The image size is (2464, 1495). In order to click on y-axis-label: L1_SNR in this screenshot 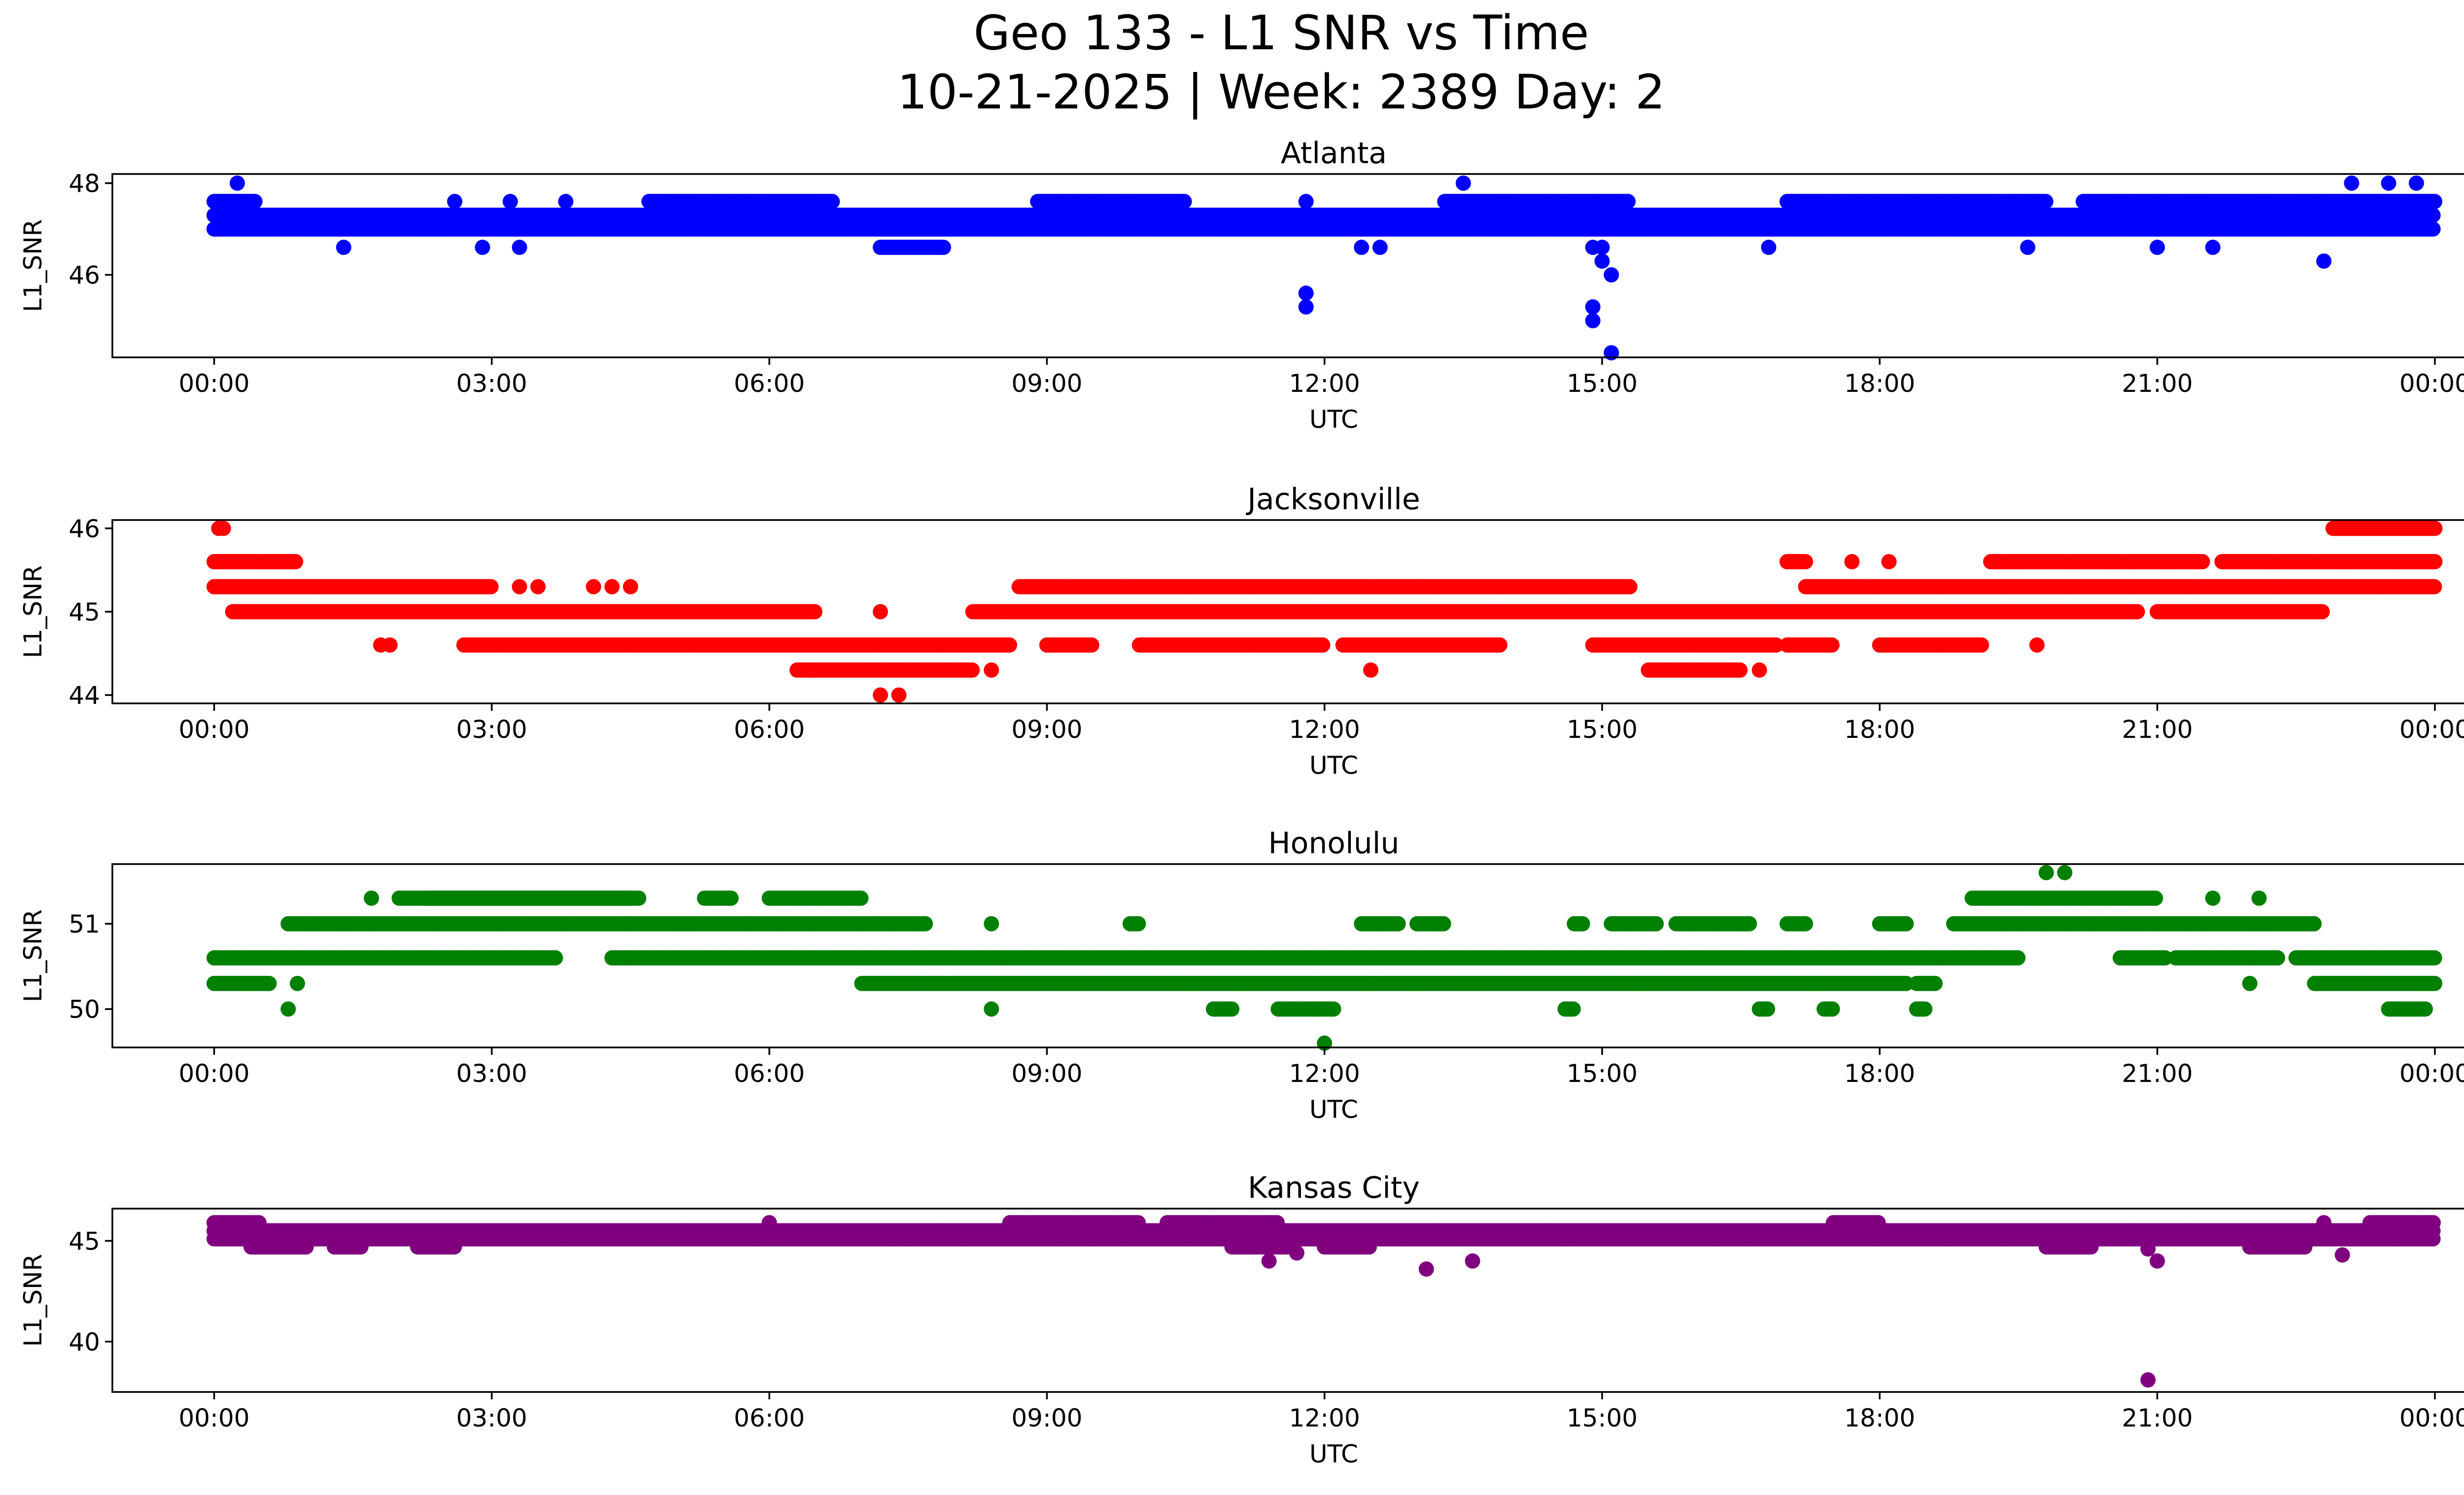, I will do `click(33, 266)`.